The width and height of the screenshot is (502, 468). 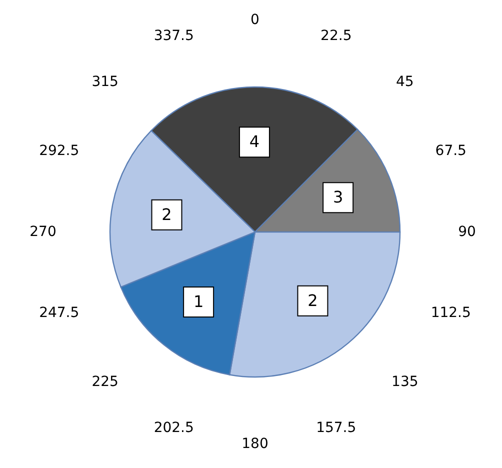 What do you see at coordinates (405, 82) in the screenshot?
I see `text: 45` at bounding box center [405, 82].